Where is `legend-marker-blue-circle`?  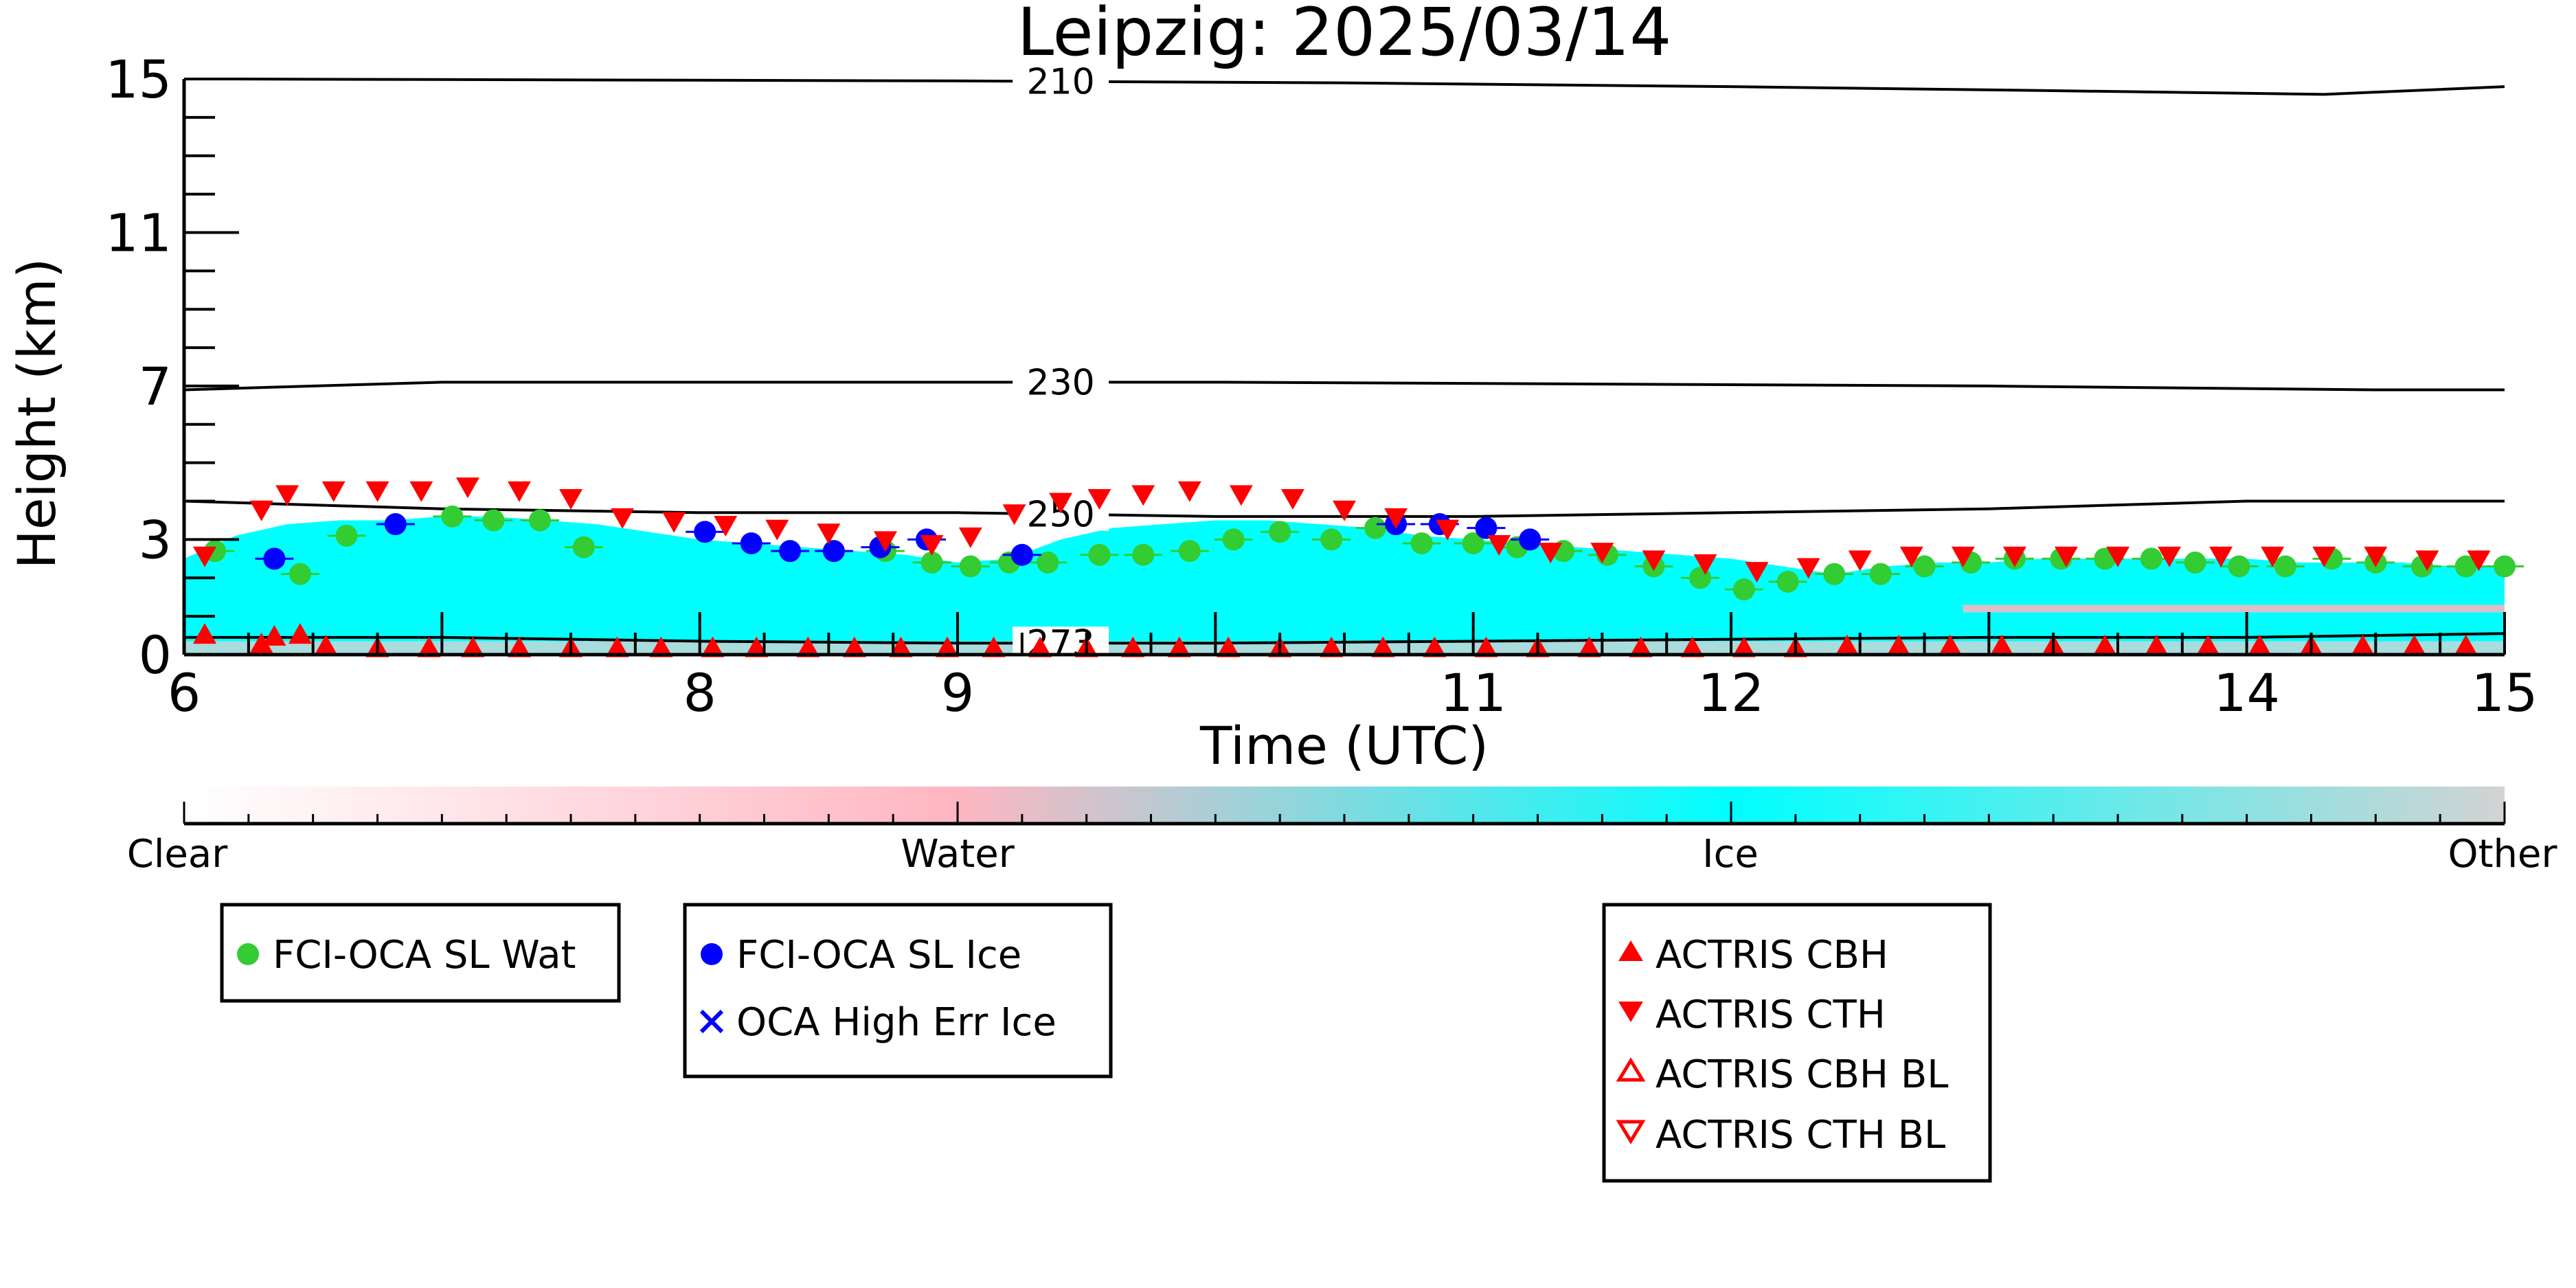
legend-marker-blue-circle is located at coordinates (712, 954).